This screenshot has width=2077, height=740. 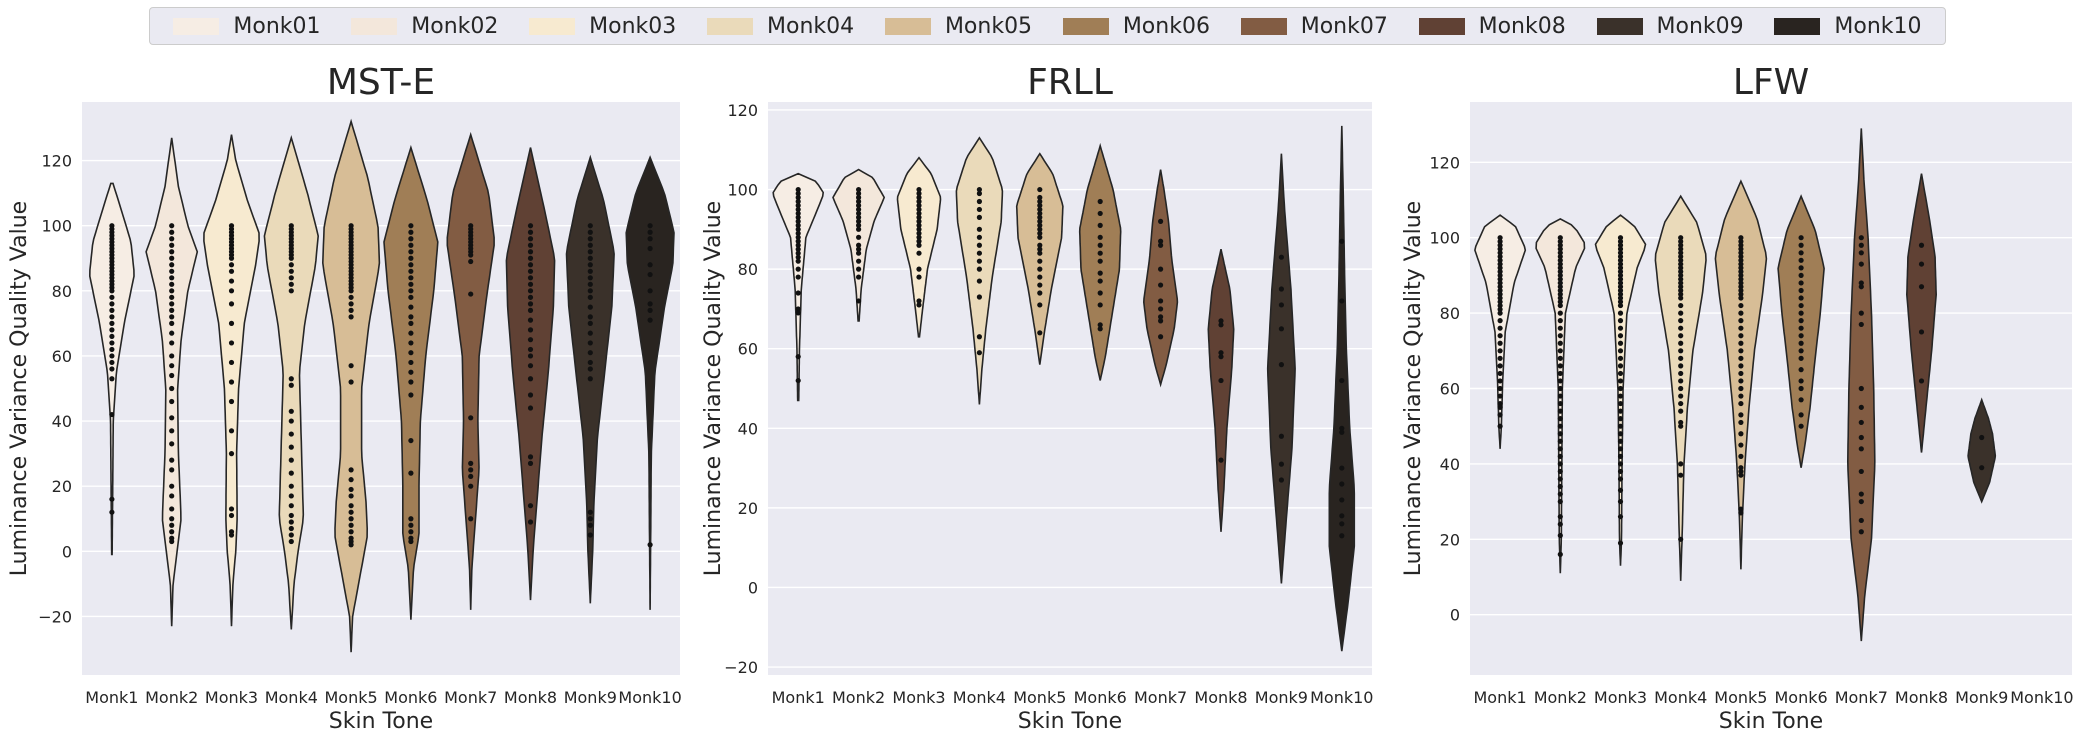 What do you see at coordinates (748, 349) in the screenshot?
I see `y-tick-label: 60` at bounding box center [748, 349].